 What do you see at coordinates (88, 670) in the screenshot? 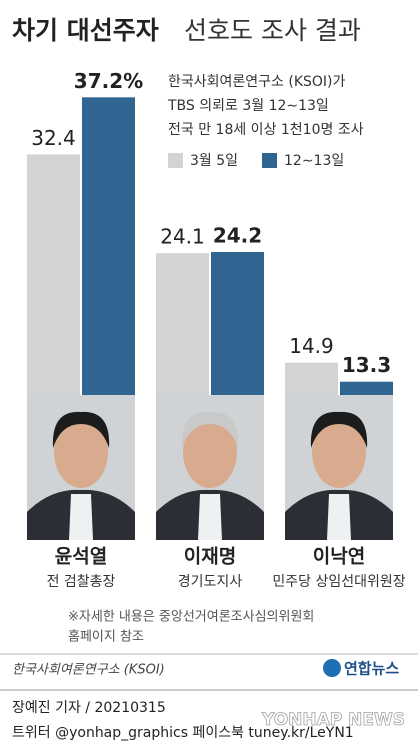
I see `source: 한국사회여론연구소 (KSOI)` at bounding box center [88, 670].